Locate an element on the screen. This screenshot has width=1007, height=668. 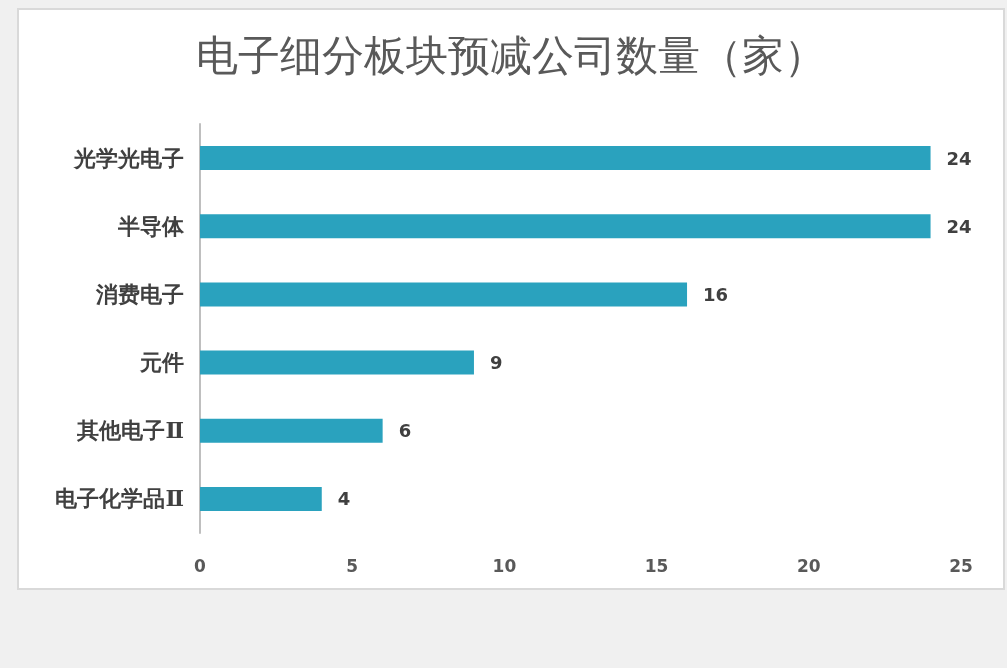
y-tick-label: 半导体 is located at coordinates (151, 226).